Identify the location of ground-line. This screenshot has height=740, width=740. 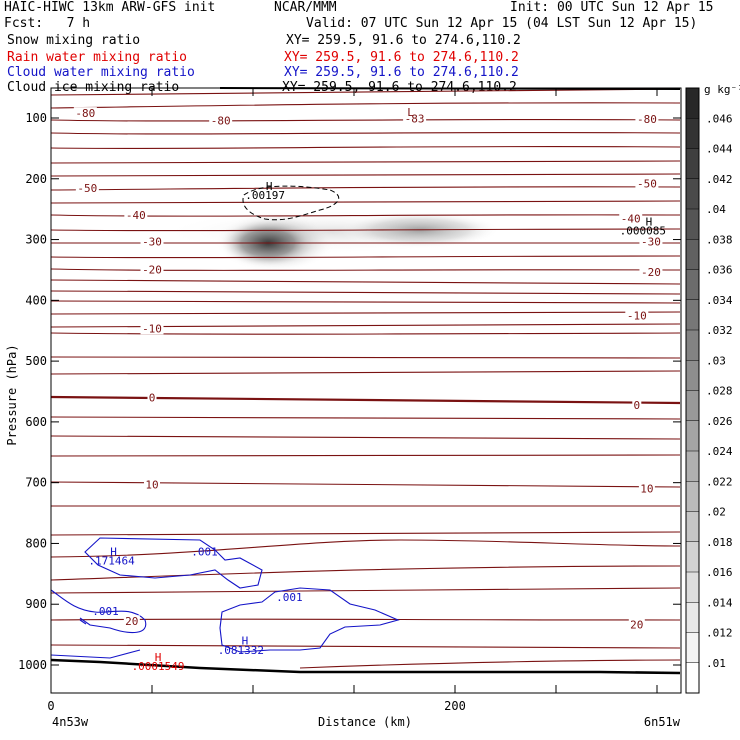
(365, 666).